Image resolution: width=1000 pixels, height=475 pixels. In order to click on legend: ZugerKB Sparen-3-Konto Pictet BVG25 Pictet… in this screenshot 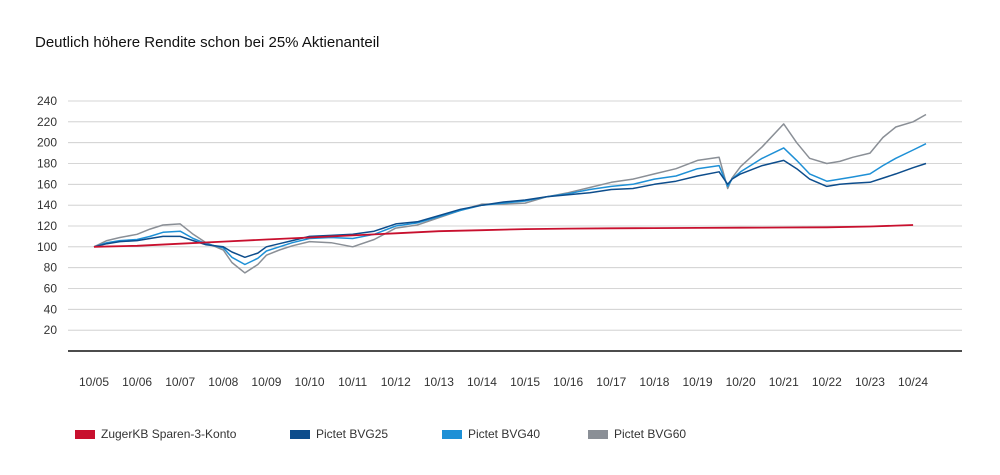, I will do `click(401, 434)`.